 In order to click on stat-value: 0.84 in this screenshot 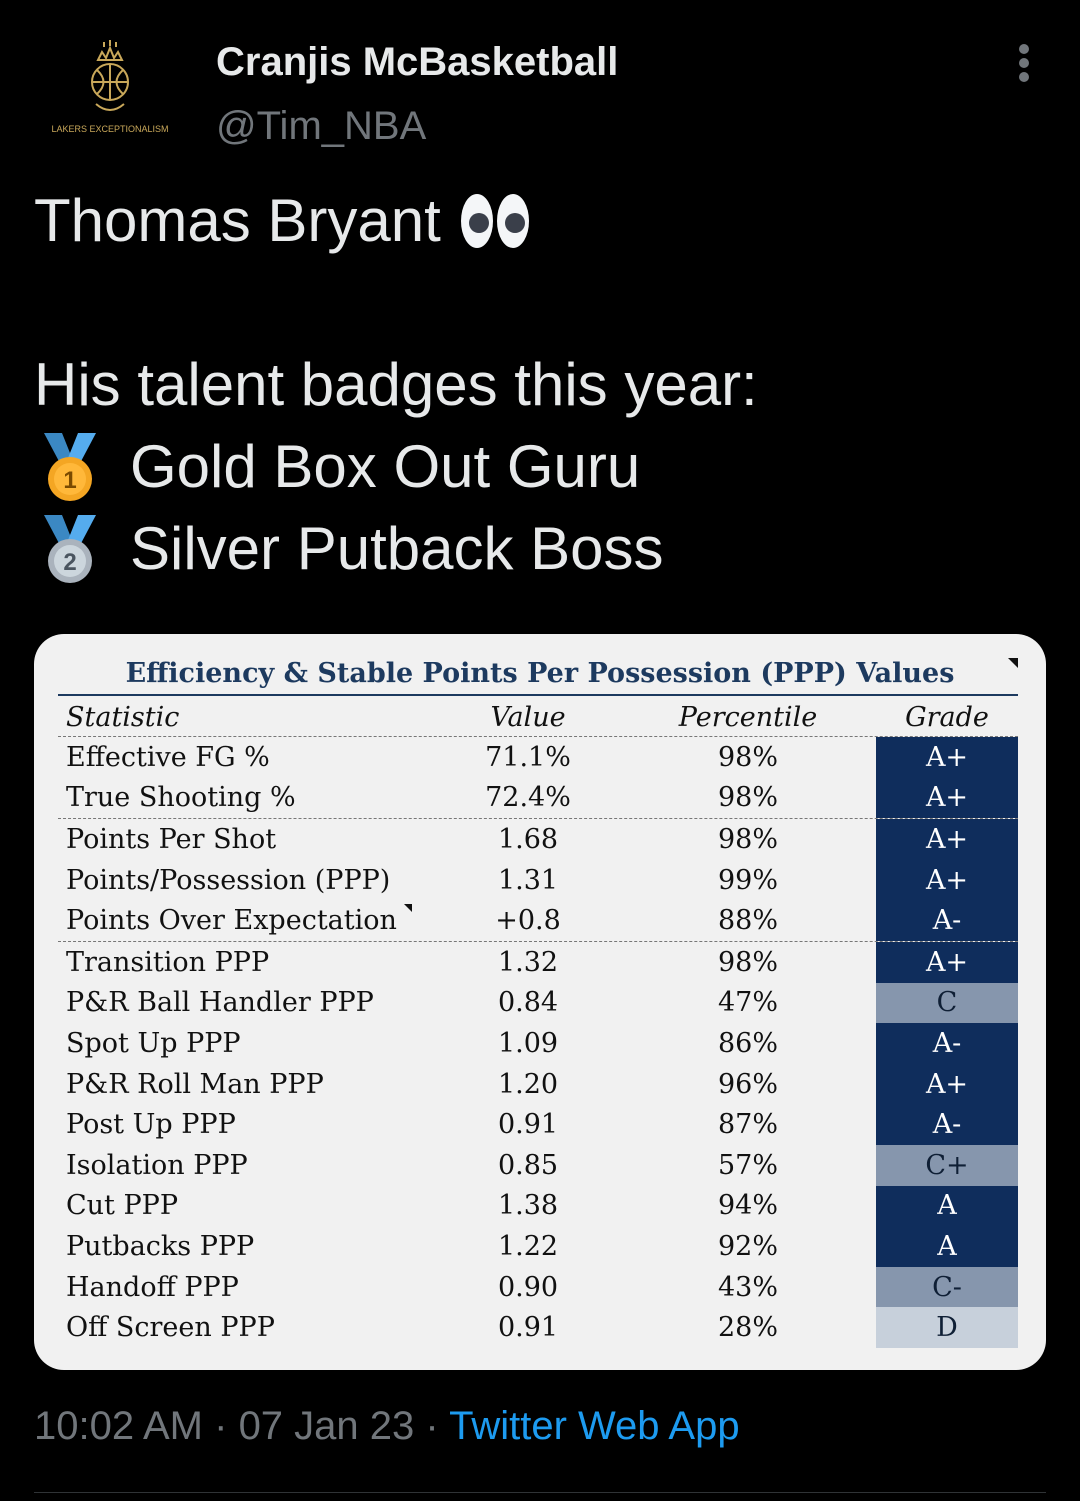, I will do `click(528, 1003)`.